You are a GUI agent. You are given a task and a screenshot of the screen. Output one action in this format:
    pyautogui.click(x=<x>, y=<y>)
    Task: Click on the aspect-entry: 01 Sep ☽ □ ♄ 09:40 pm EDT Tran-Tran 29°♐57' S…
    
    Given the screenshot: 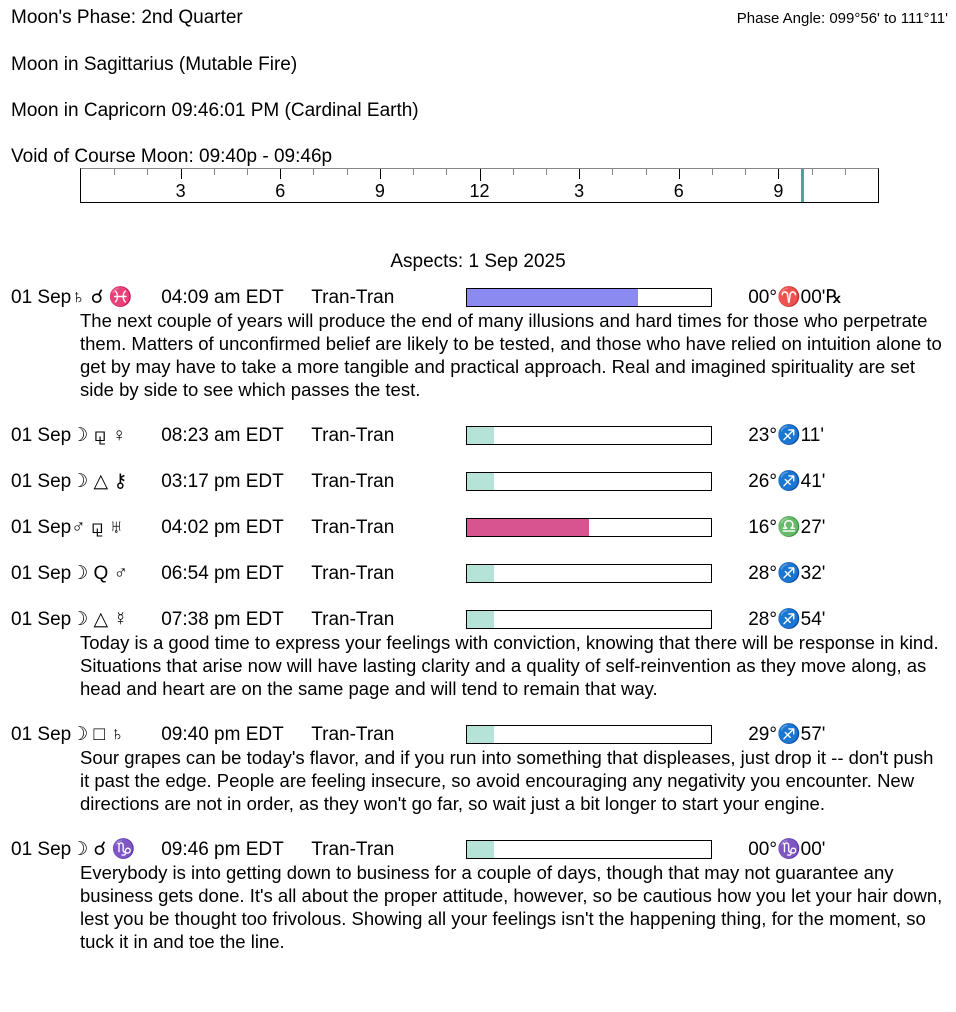 What is the action you would take?
    pyautogui.click(x=479, y=769)
    